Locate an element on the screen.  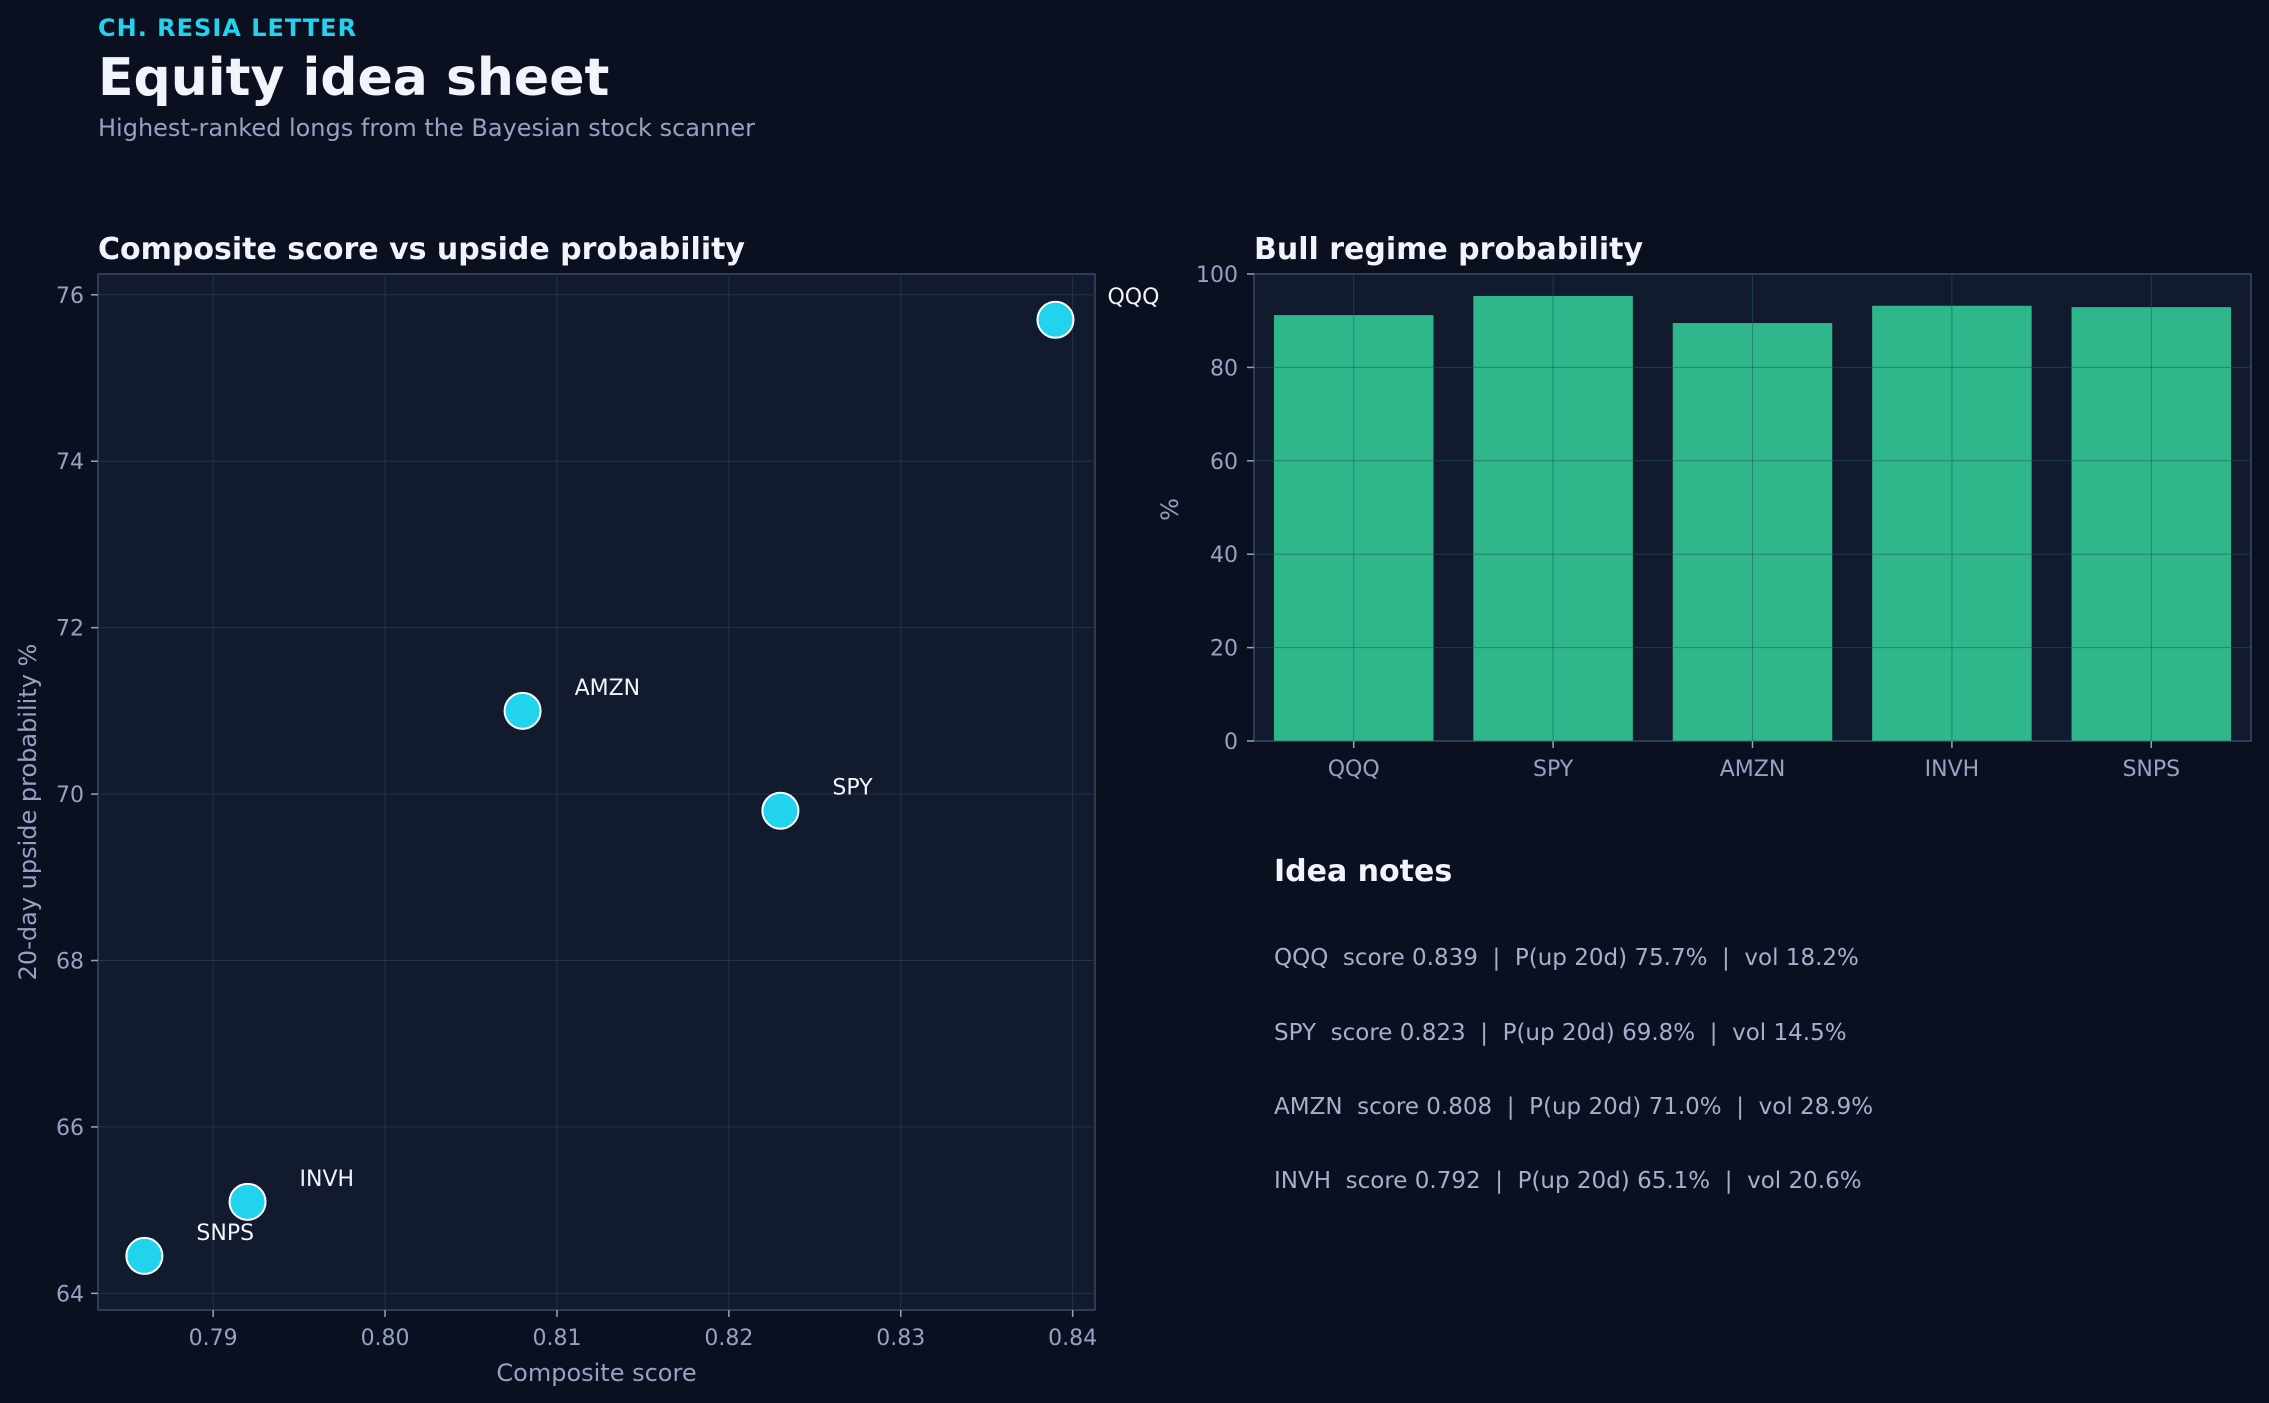
x-tick-label: INVH is located at coordinates (1952, 769).